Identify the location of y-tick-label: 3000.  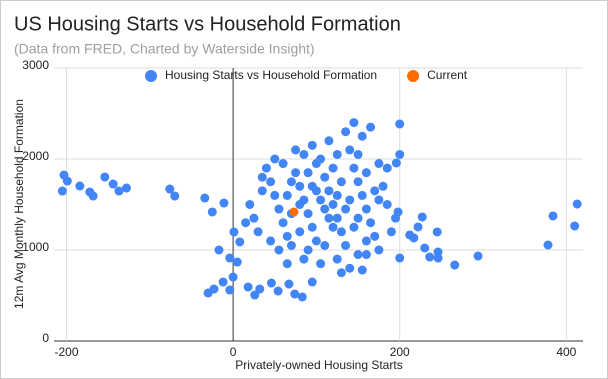
(35, 65).